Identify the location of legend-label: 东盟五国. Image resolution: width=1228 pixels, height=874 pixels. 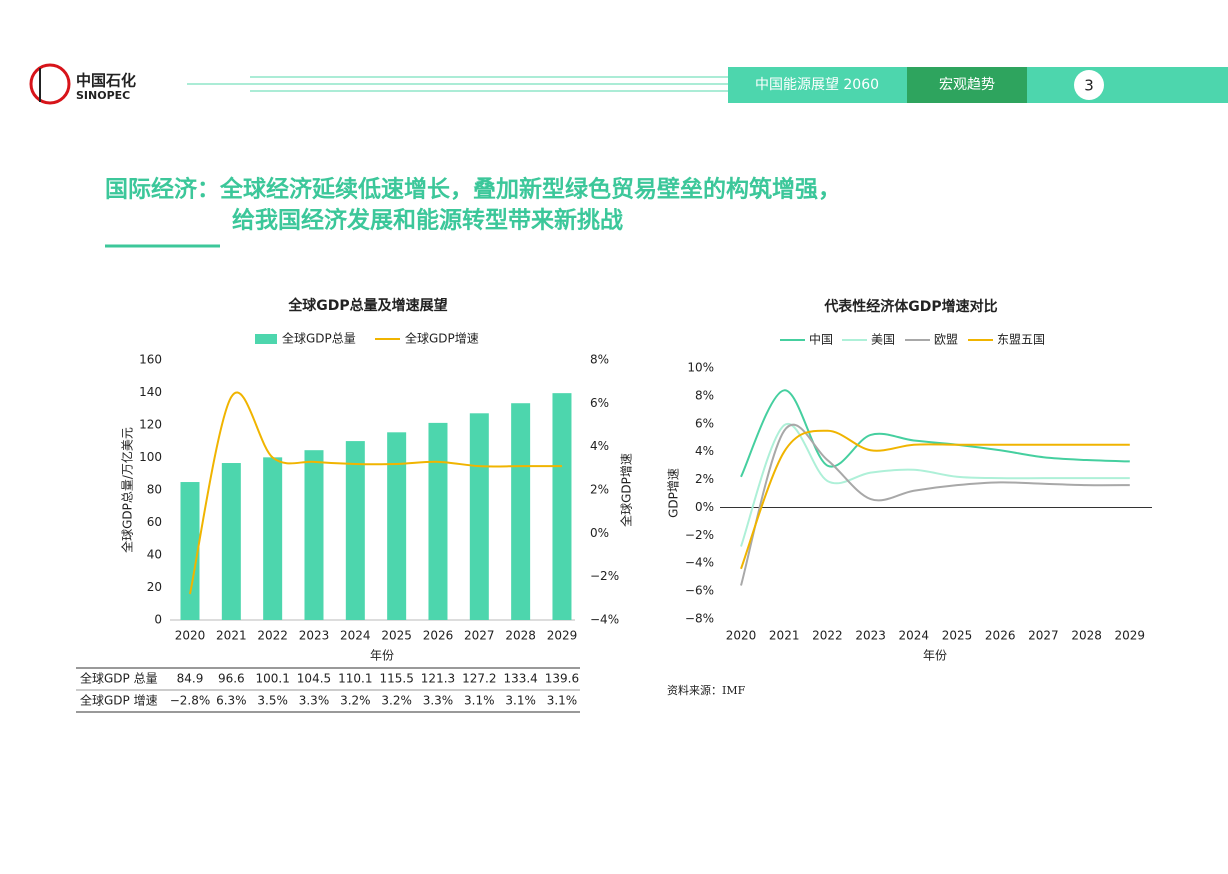
(1021, 340).